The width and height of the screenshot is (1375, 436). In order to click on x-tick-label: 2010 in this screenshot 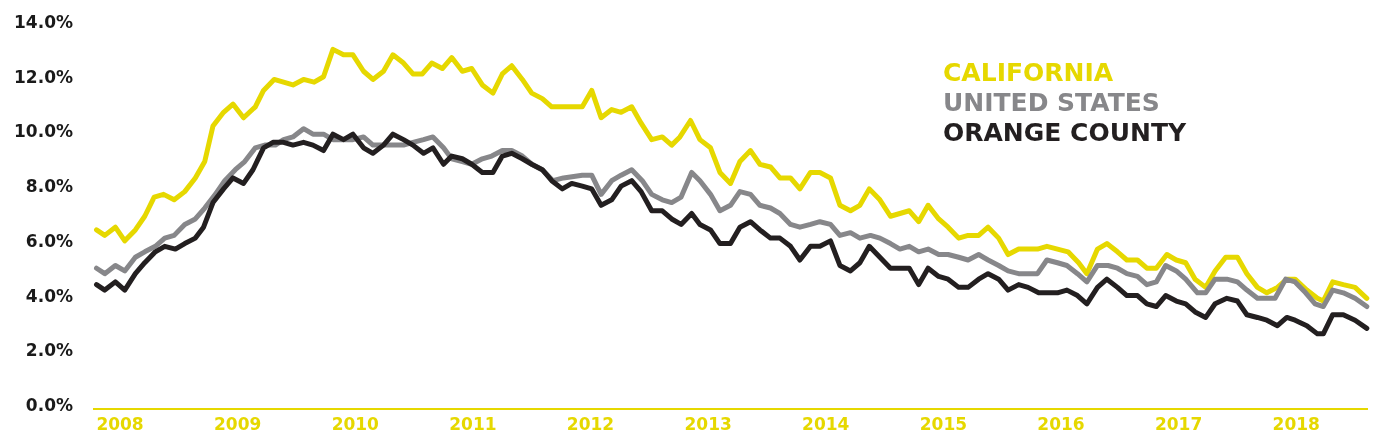, I will do `click(355, 424)`.